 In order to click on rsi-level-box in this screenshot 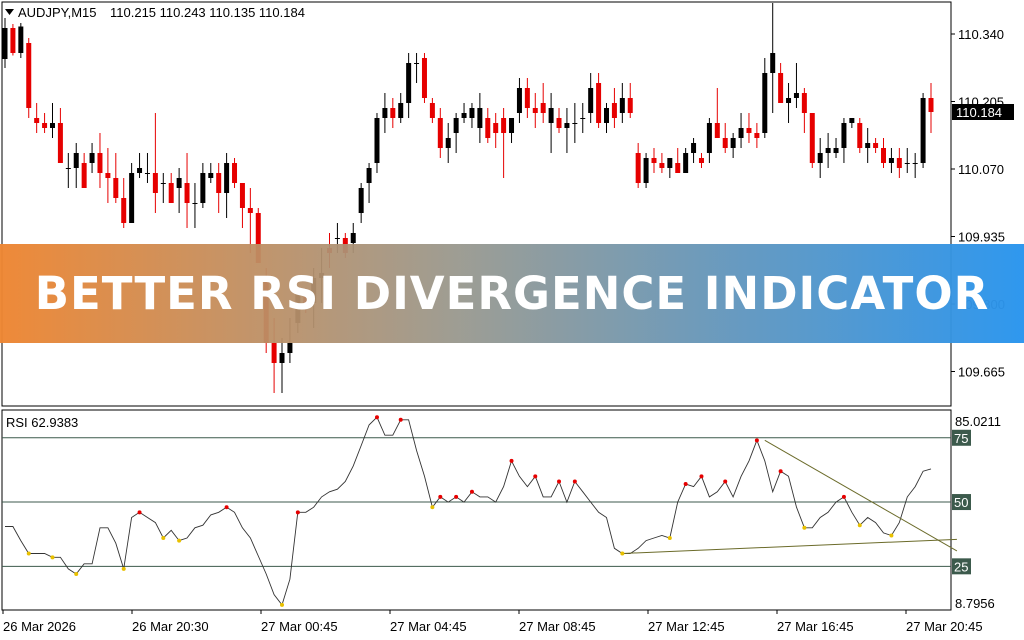, I will do `click(961, 437)`.